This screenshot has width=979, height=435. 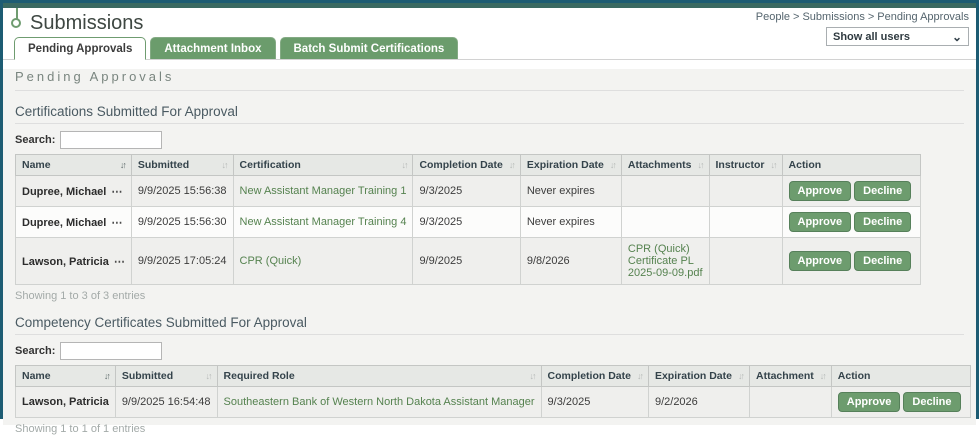 I want to click on name-cell: Lawson, Patricia ⋯, so click(x=73, y=261).